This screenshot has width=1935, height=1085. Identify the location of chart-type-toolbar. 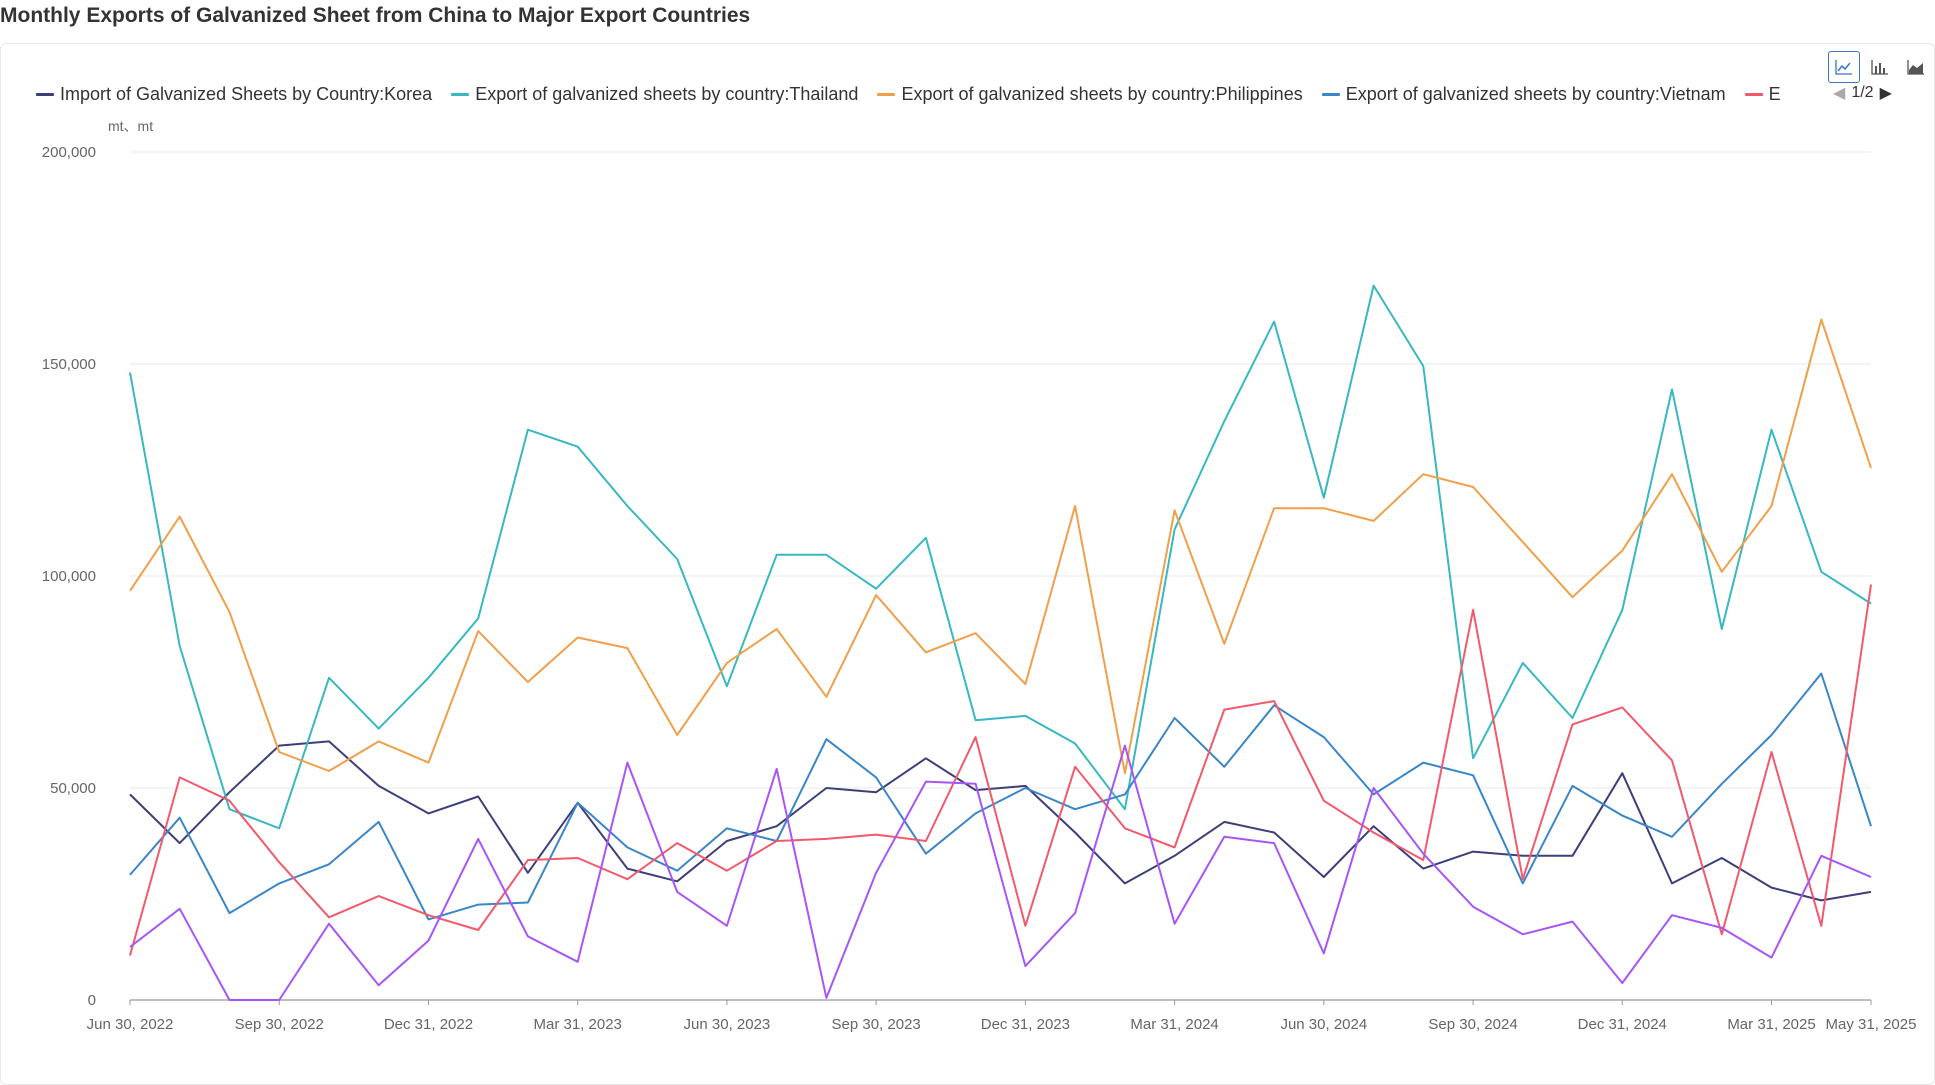
(1878, 67).